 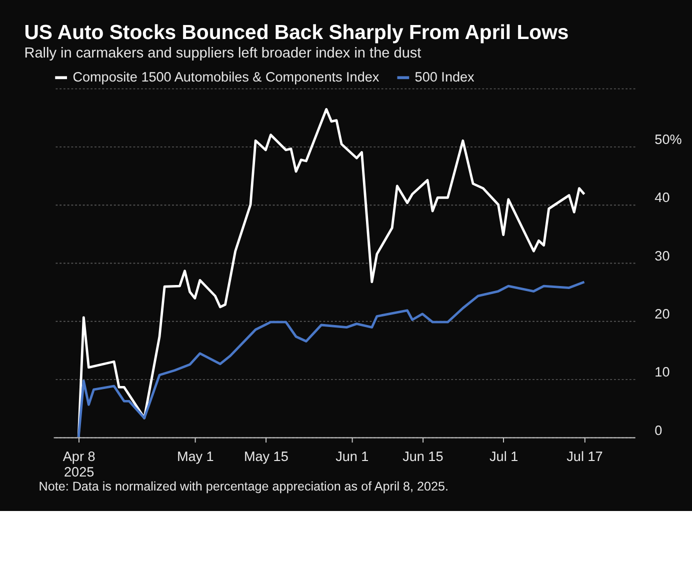 What do you see at coordinates (423, 456) in the screenshot?
I see `x-tick-label: Jun 15` at bounding box center [423, 456].